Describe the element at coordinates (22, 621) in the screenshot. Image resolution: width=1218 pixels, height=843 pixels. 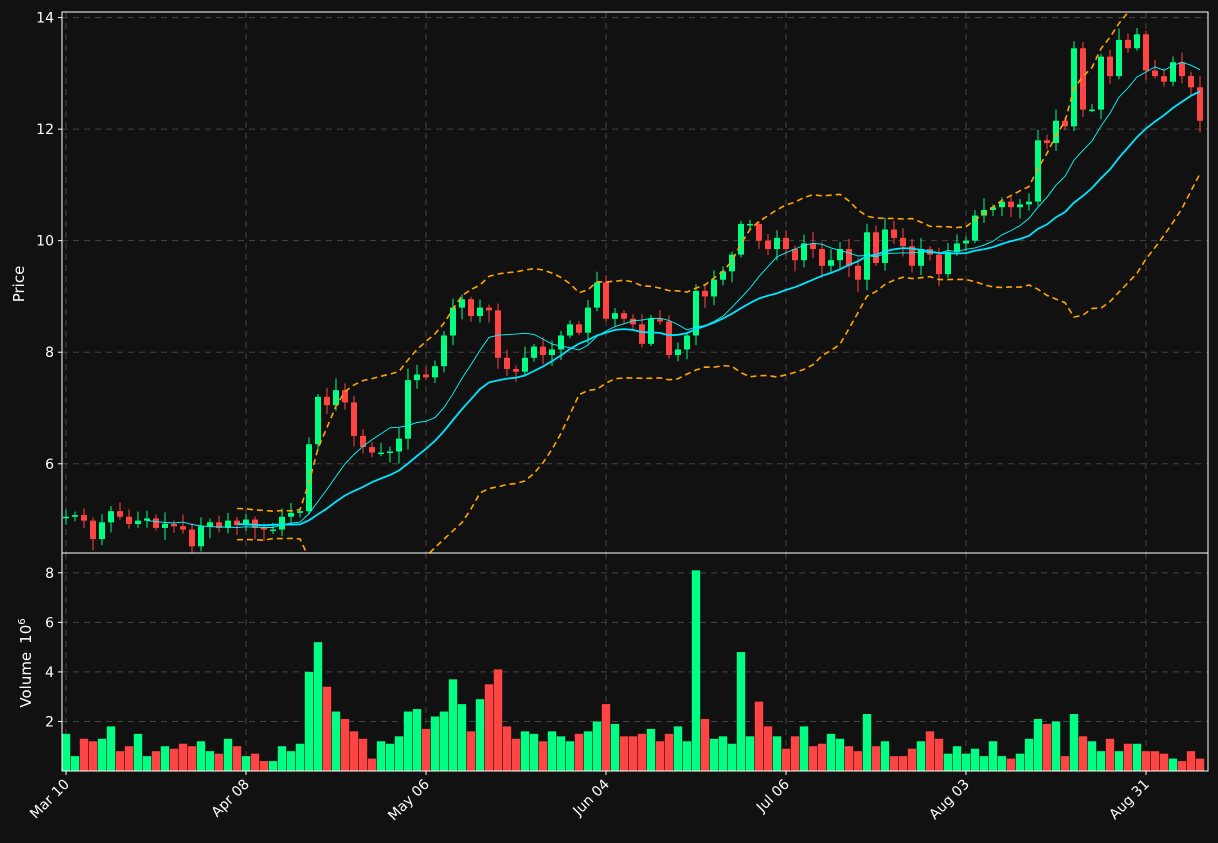
I see `volume-axis-title-exponent: 6` at that location.